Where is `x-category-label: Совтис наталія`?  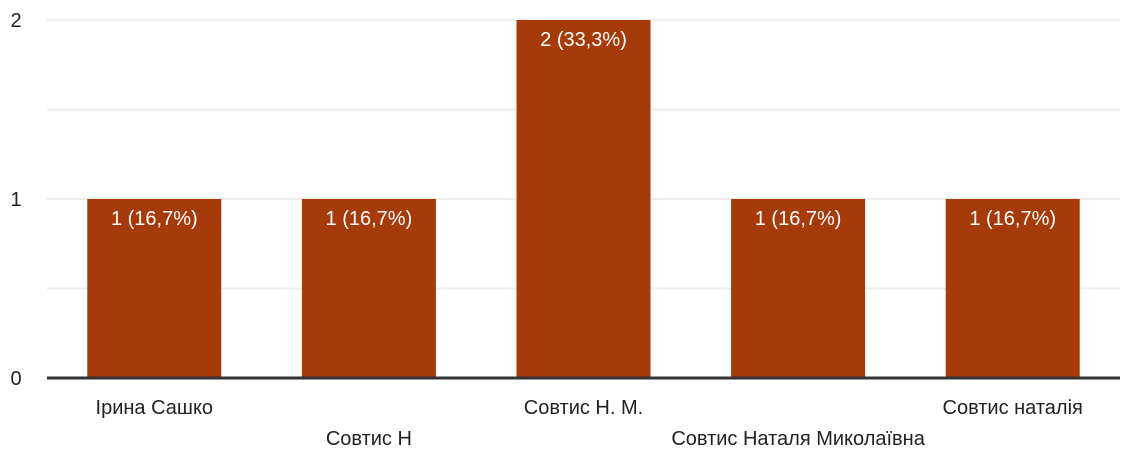 x-category-label: Совтис наталія is located at coordinates (1013, 408).